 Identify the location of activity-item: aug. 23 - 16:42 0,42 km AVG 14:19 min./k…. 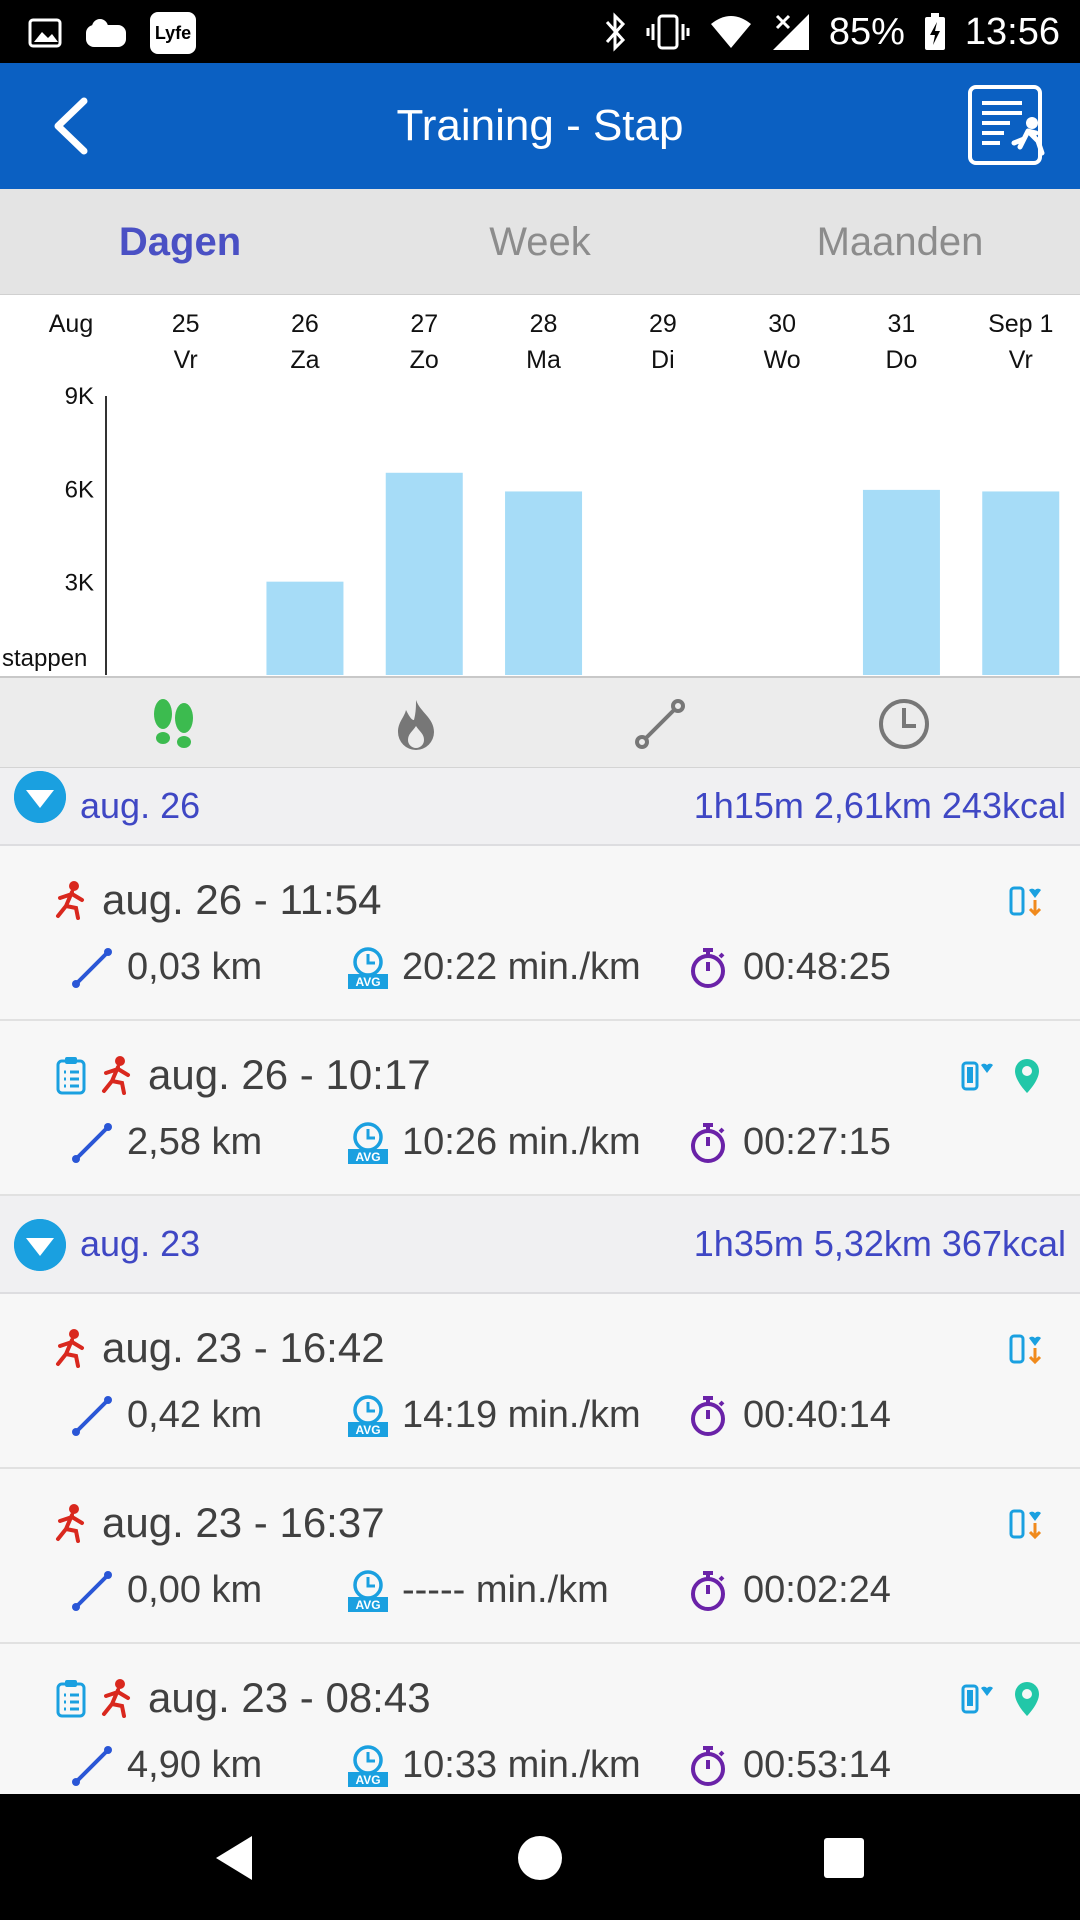
(540, 1381).